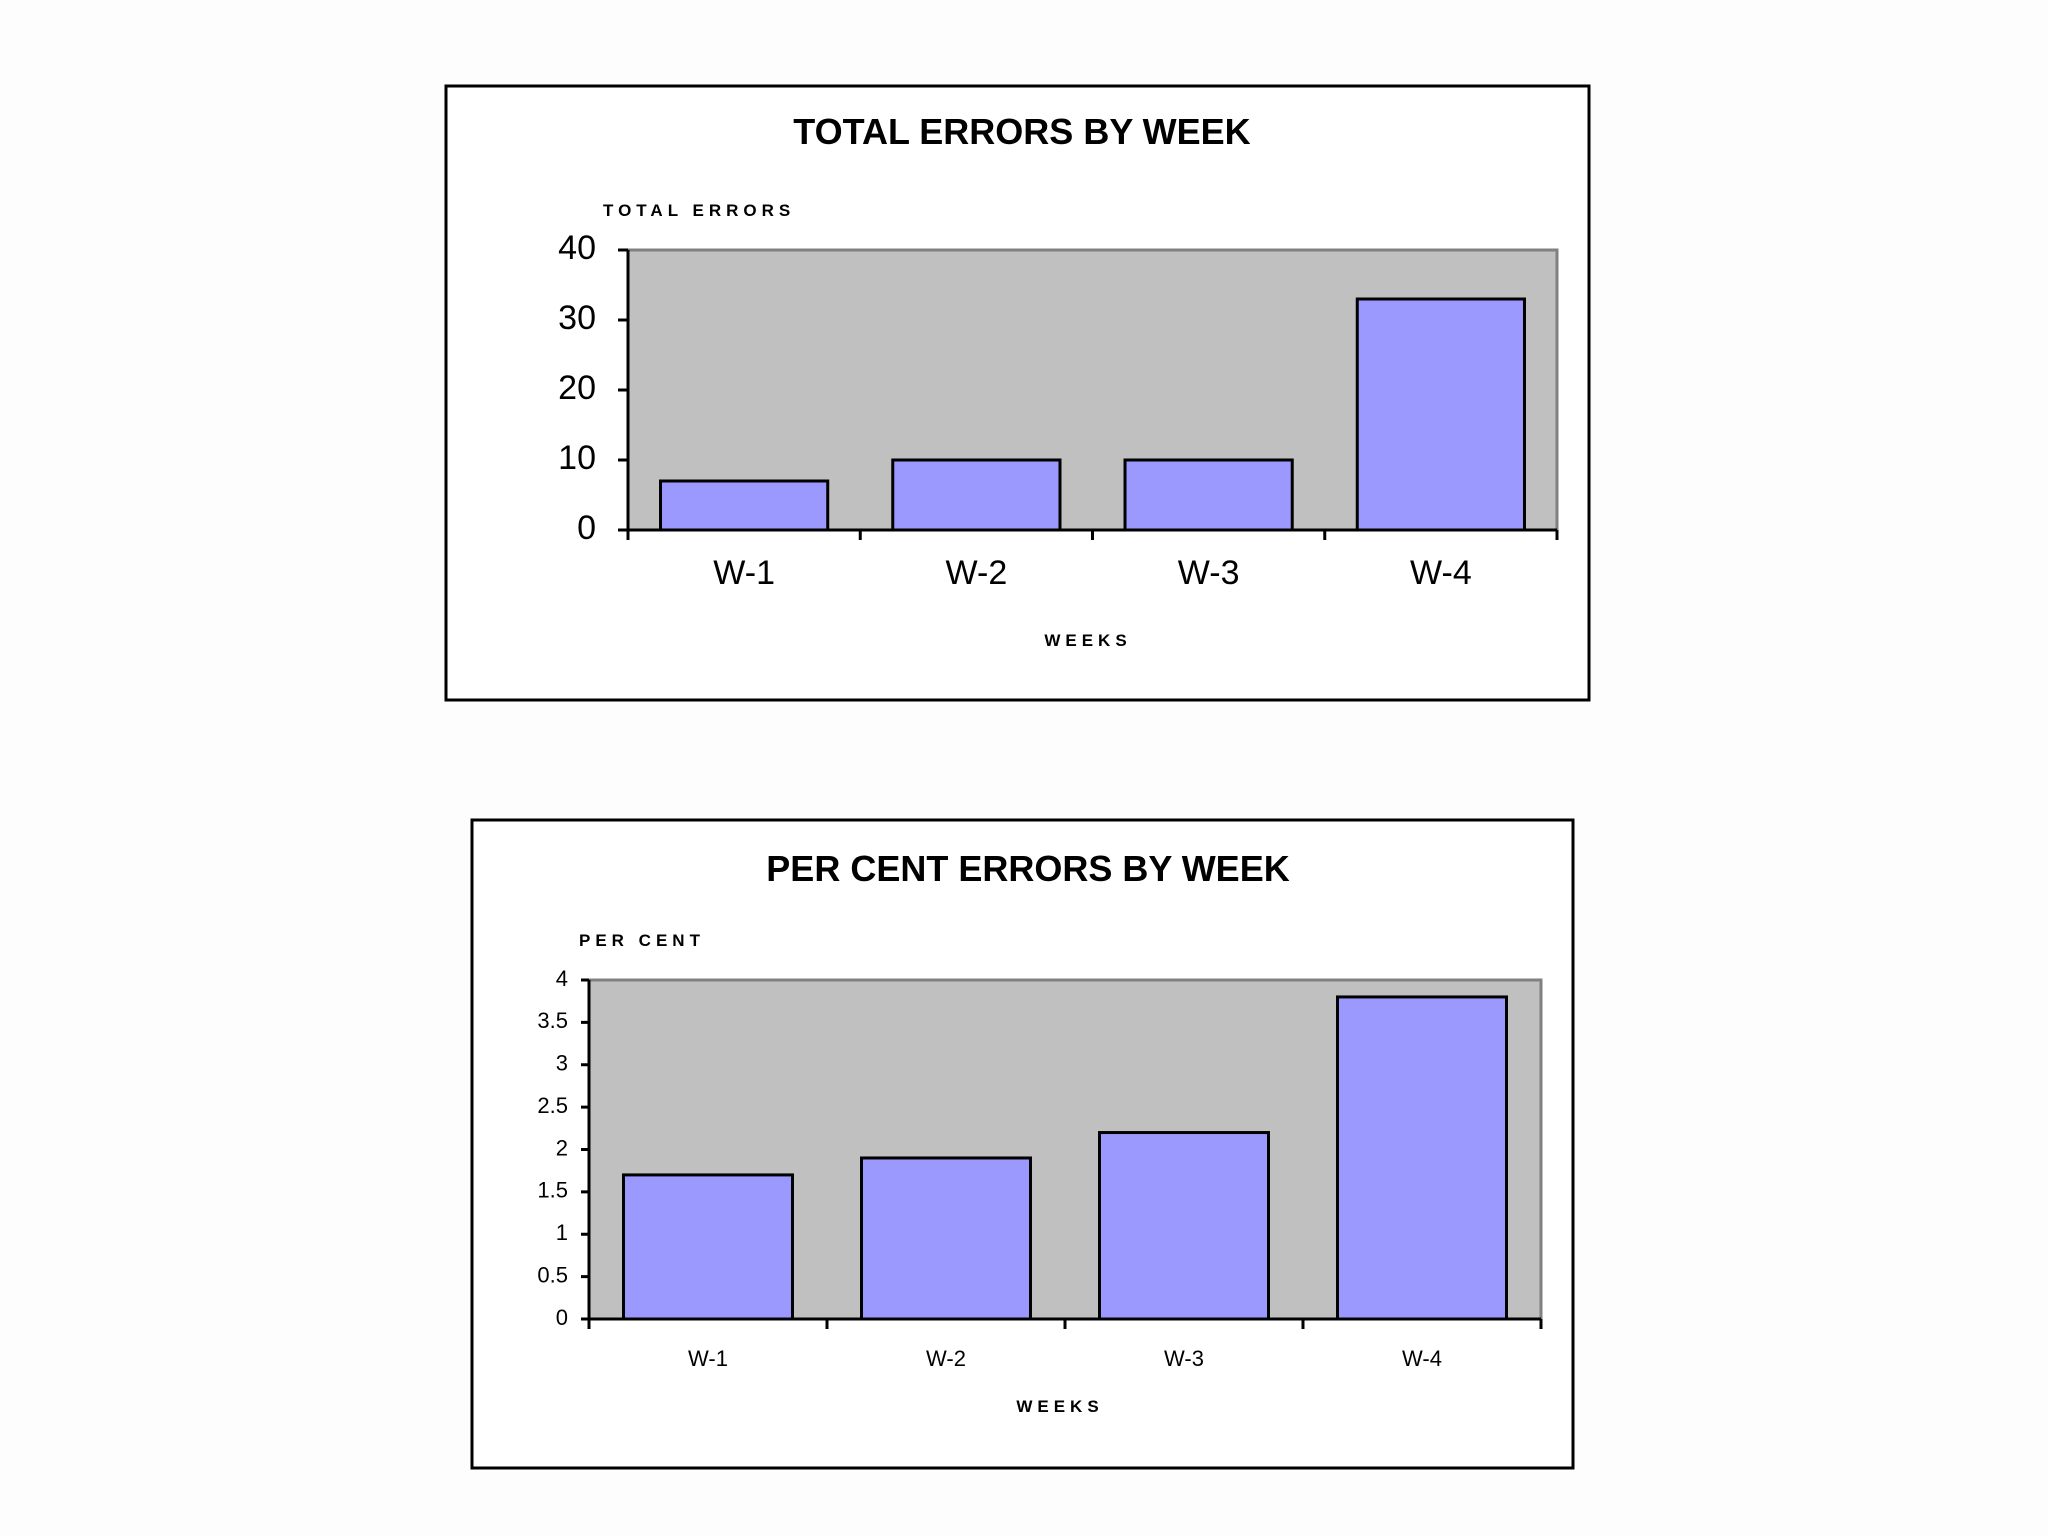  I want to click on chart-title: PER CENT ERRORS BY WEEK, so click(1027, 868).